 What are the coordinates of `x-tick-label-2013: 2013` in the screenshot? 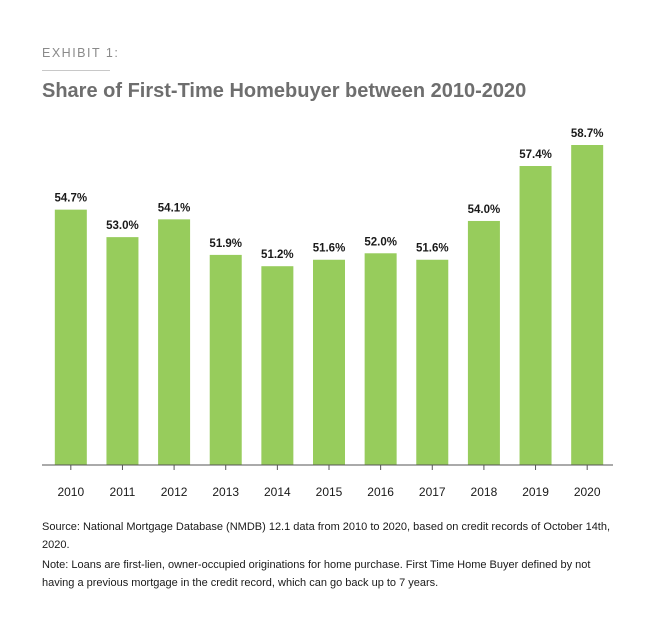 It's located at (225, 492).